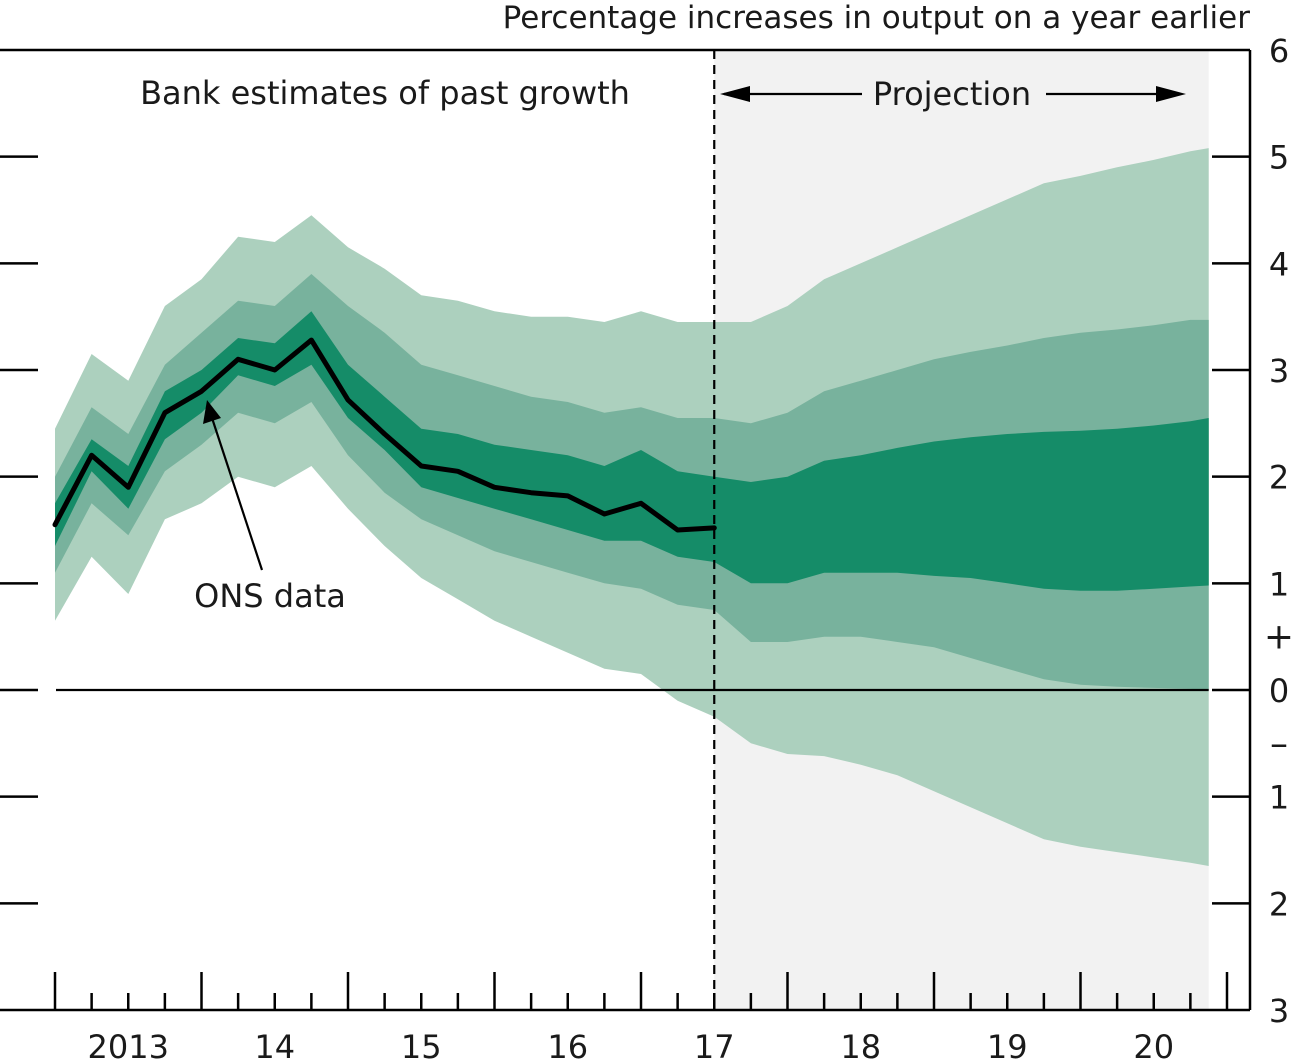  Describe the element at coordinates (274, 1045) in the screenshot. I see `x-tick-label: 14` at that location.